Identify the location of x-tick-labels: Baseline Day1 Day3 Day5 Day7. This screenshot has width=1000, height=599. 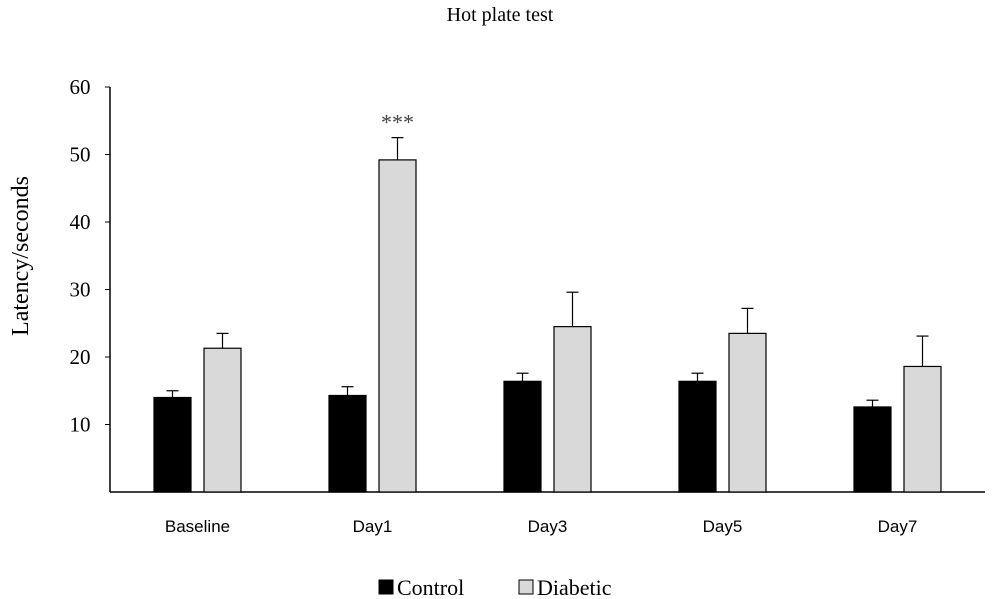
(541, 526).